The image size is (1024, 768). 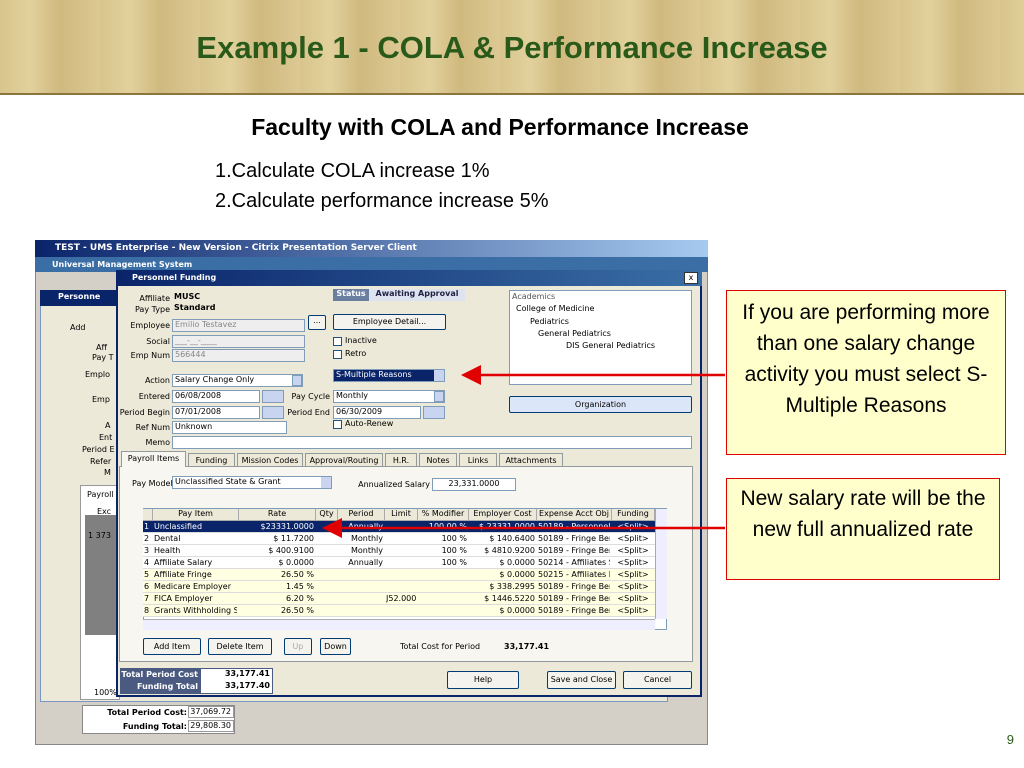 I want to click on tree-node: Academics, so click(x=534, y=296).